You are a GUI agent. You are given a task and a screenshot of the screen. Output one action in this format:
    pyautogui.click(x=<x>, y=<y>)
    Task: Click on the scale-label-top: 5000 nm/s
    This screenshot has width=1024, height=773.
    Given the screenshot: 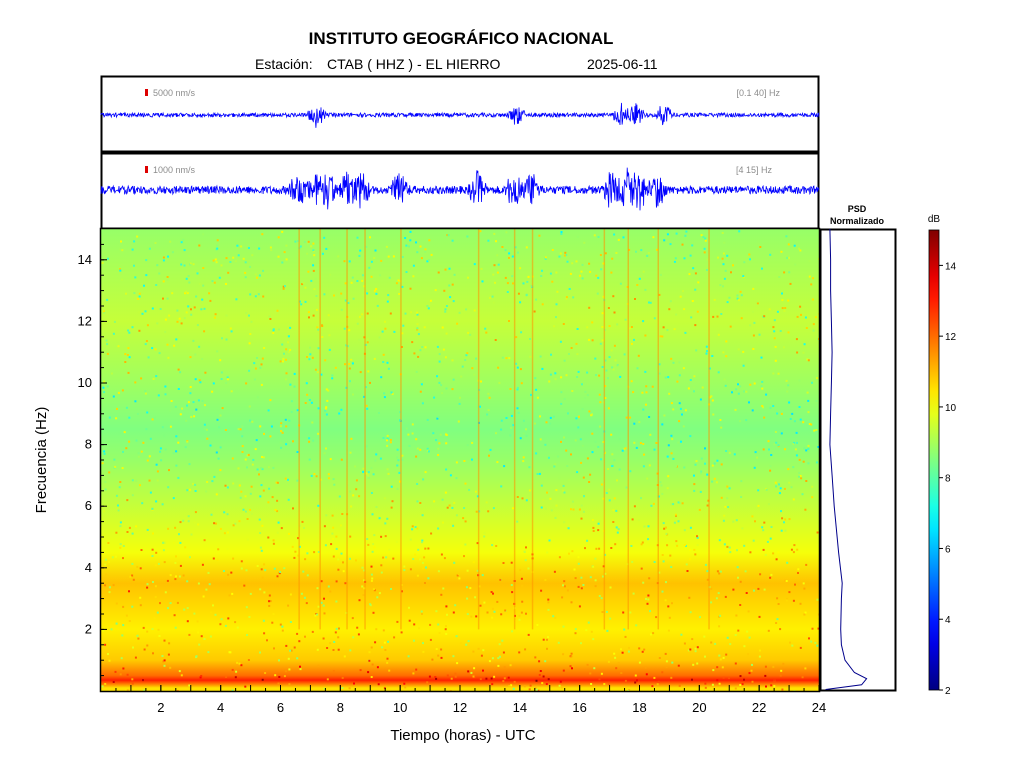 What is the action you would take?
    pyautogui.click(x=174, y=93)
    